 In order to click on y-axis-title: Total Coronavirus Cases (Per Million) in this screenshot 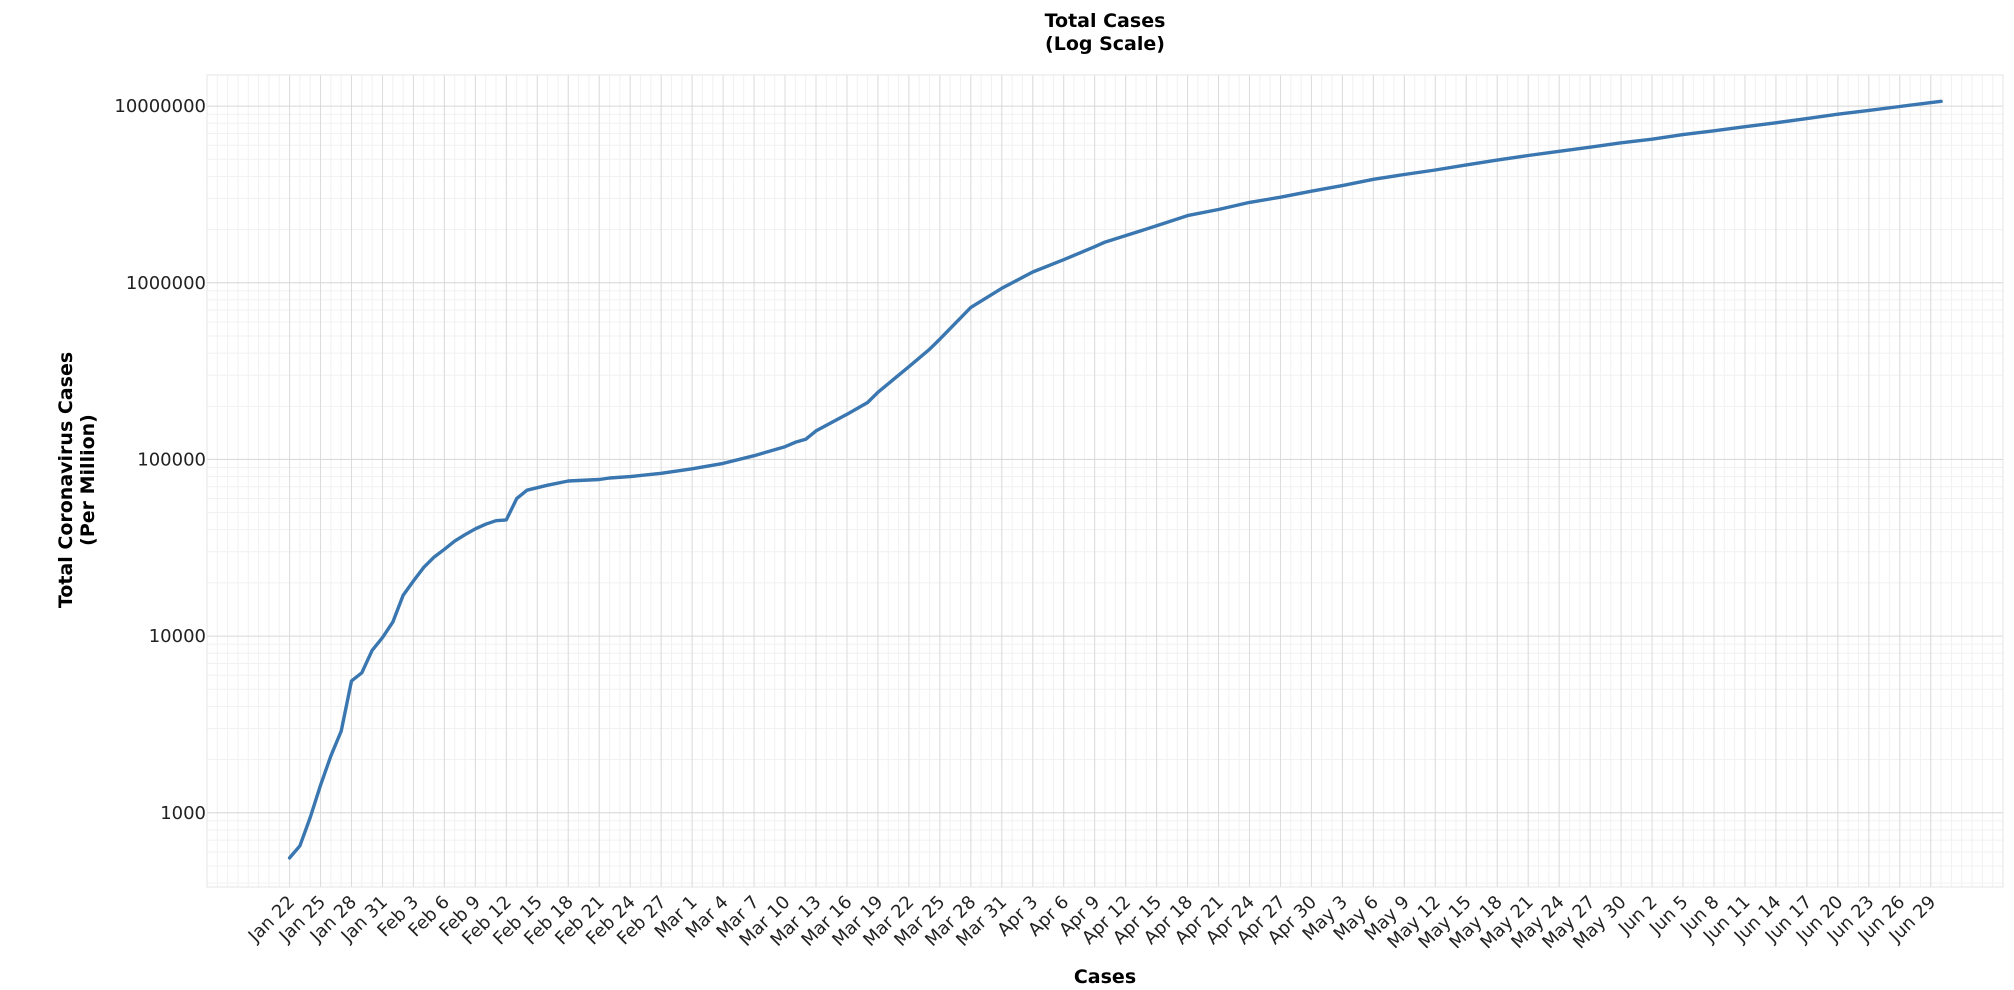, I will do `click(77, 480)`.